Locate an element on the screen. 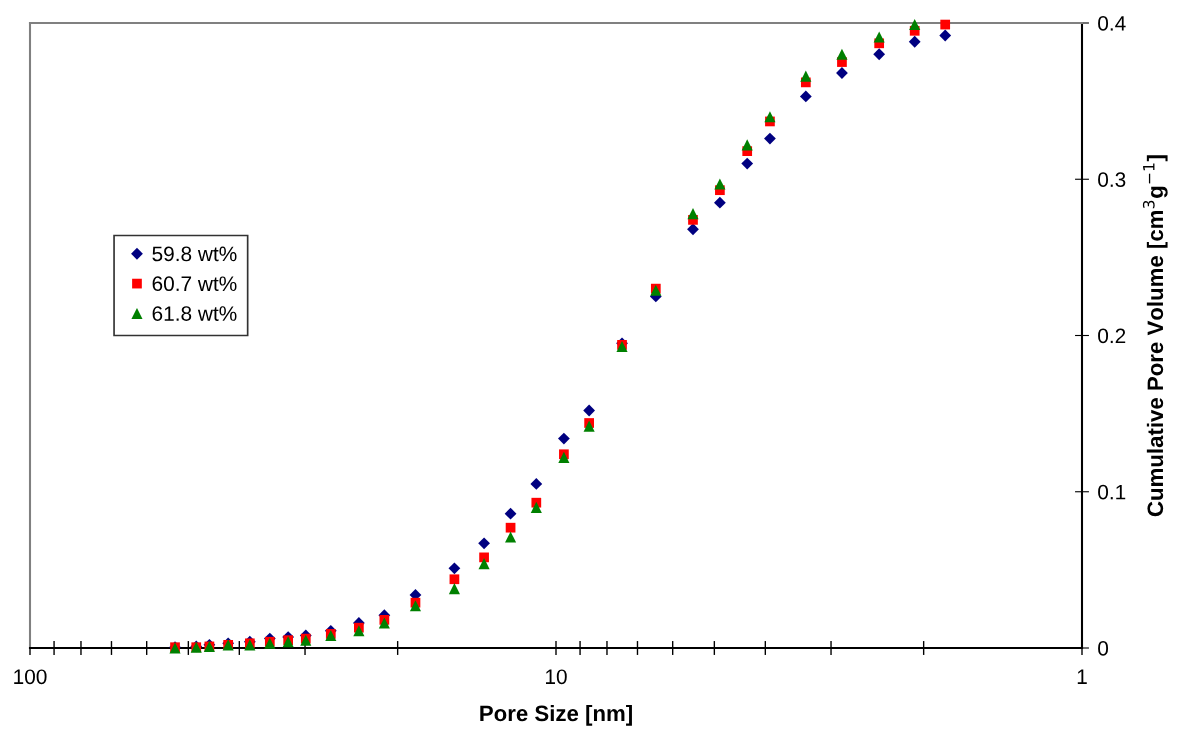  x-axis-title: Pore Size [nm] is located at coordinates (556, 715).